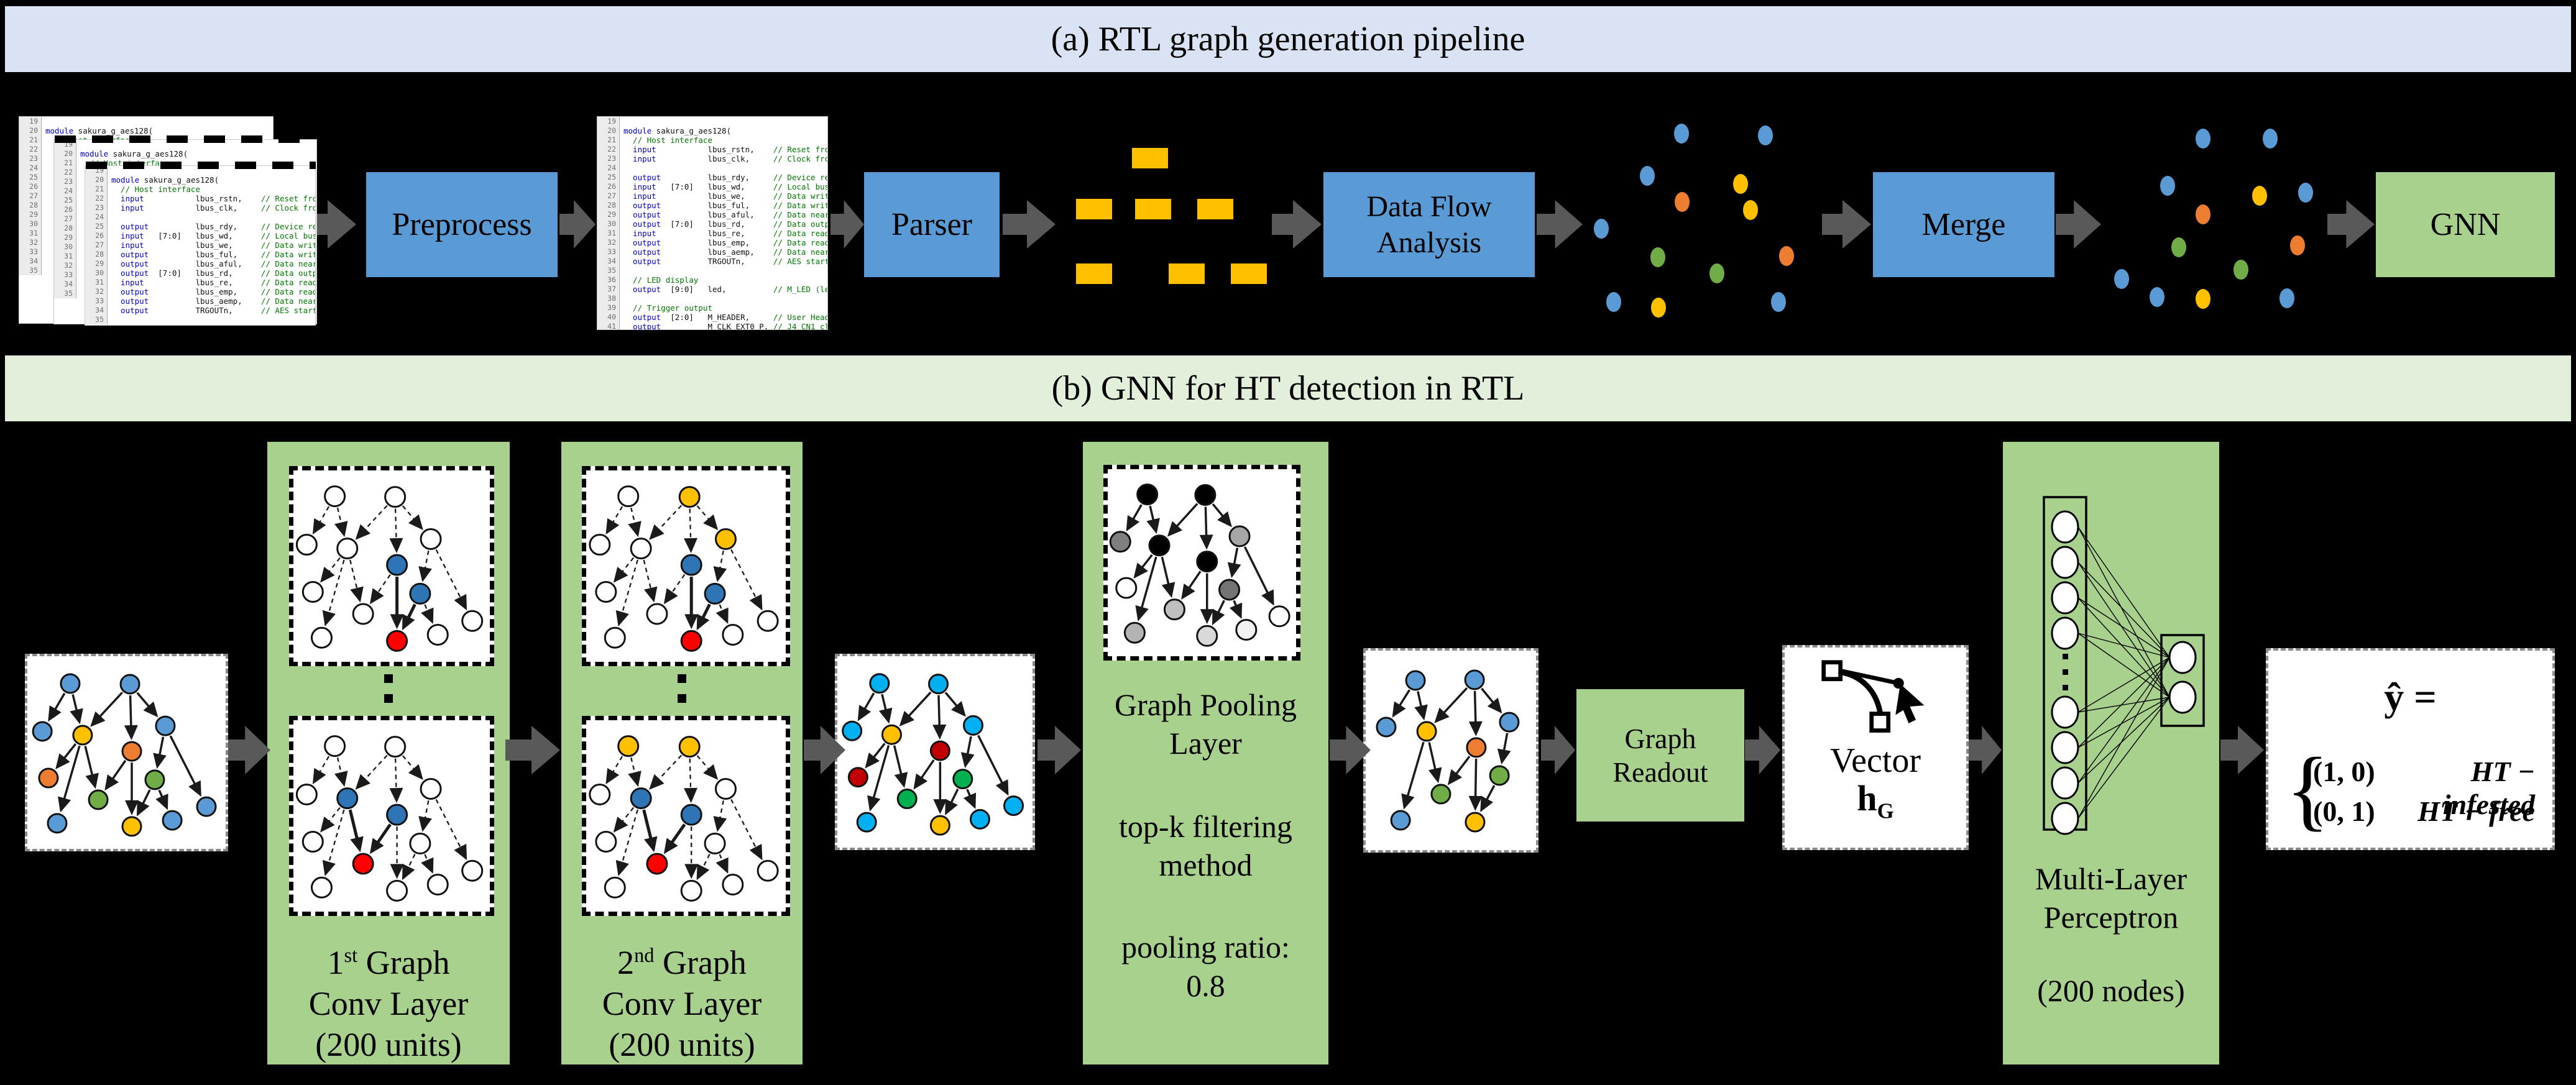 This screenshot has width=2576, height=1085. Describe the element at coordinates (1875, 800) in the screenshot. I see `vector-hg-symbol: hG` at that location.